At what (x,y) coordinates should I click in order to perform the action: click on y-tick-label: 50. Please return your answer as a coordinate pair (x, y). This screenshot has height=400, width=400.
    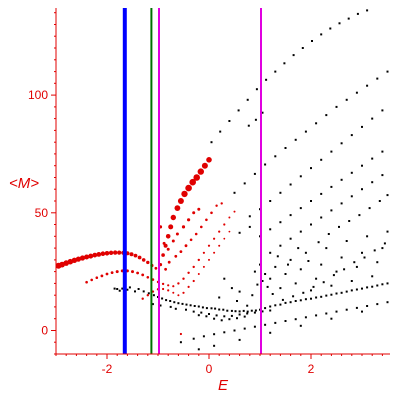
    Looking at the image, I should click on (42, 213).